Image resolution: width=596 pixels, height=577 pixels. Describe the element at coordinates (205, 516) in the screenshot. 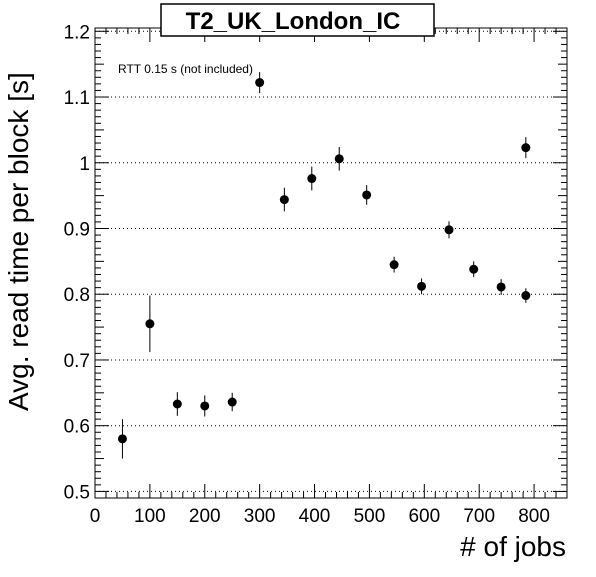

I see `x-tick-label: 200` at that location.